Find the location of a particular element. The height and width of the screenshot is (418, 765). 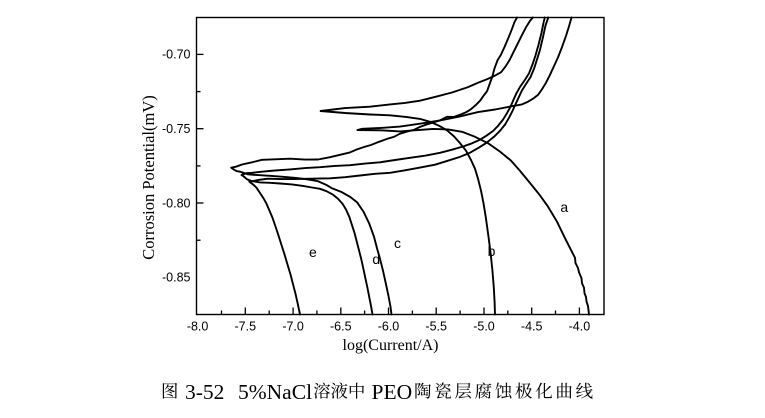

svg-text: -0.80 is located at coordinates (176, 203).